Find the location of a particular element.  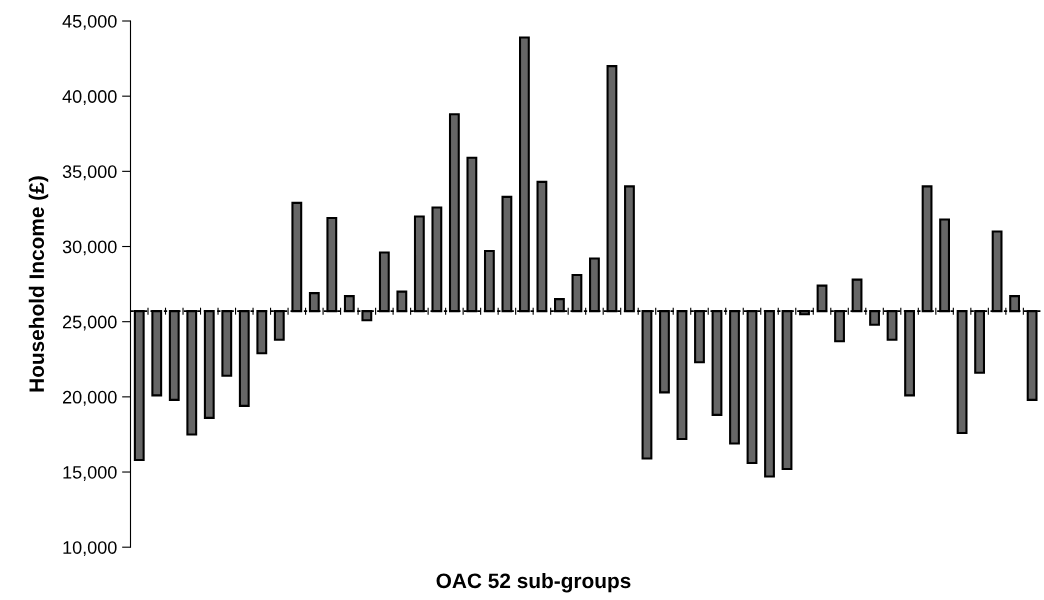

y-axis-title: Household Income (£) is located at coordinates (38, 284).